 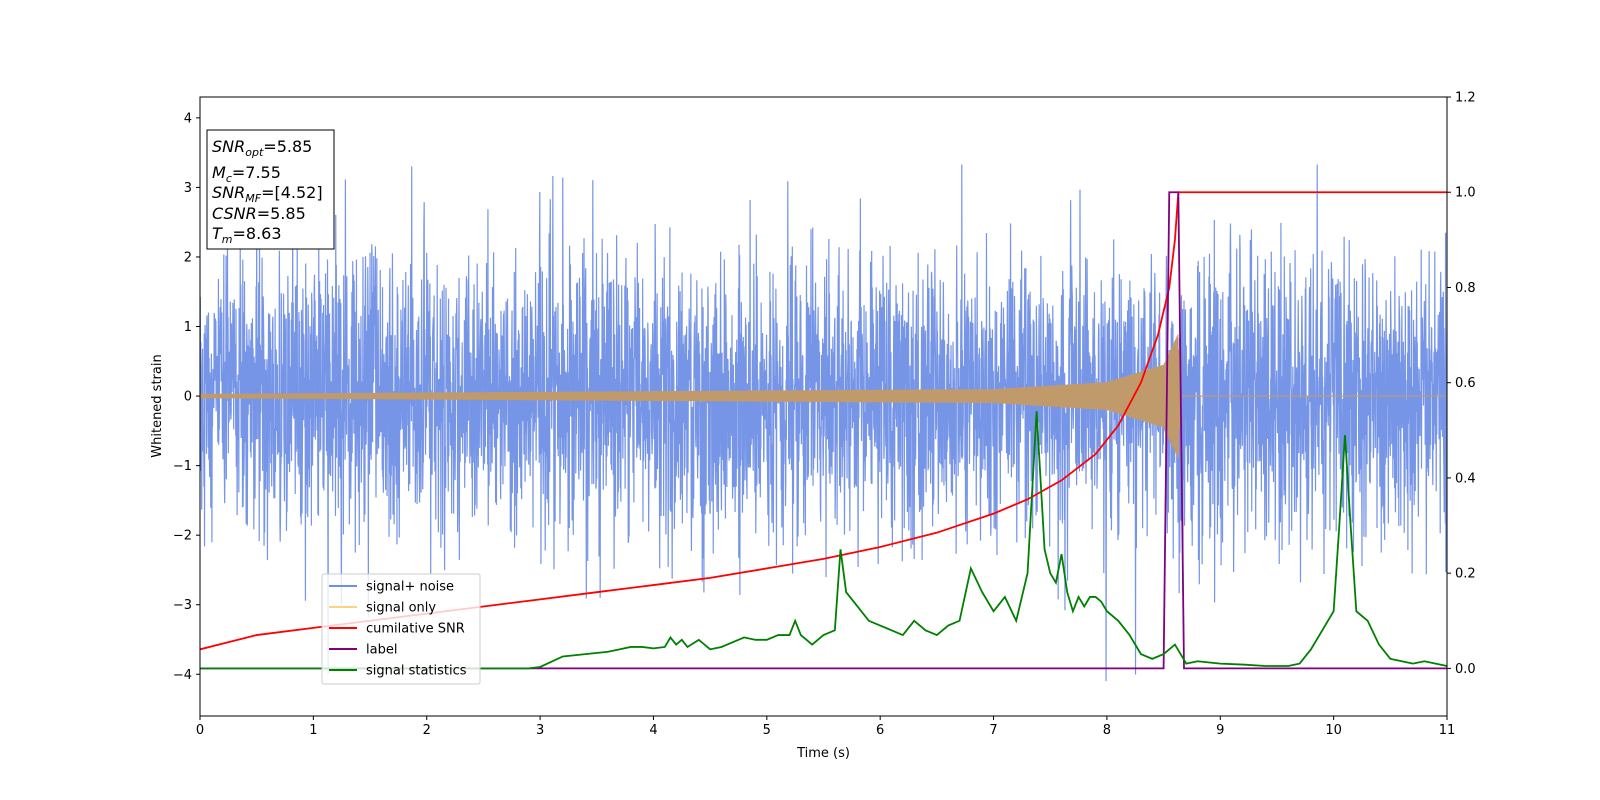 I want to click on x-tick-label: 11, so click(x=1447, y=730).